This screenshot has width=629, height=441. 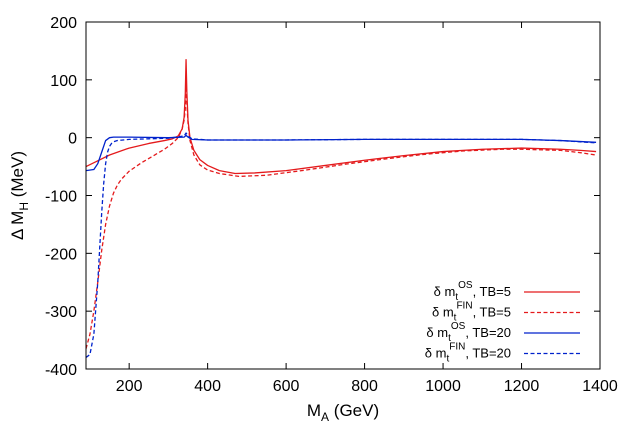 I want to click on legend-label-2: δ mtFIN, TB=5, so click(x=471, y=312).